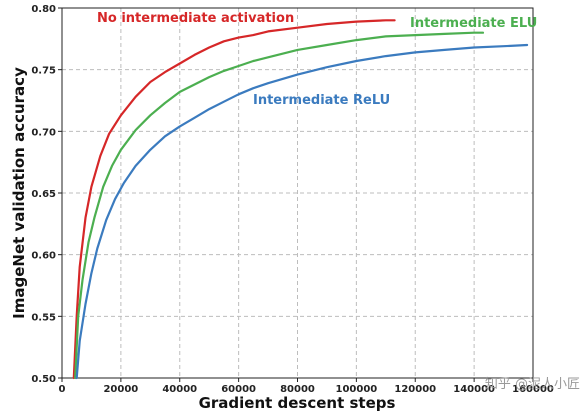 The width and height of the screenshot is (588, 413). I want to click on x-tick-label: 120000, so click(415, 389).